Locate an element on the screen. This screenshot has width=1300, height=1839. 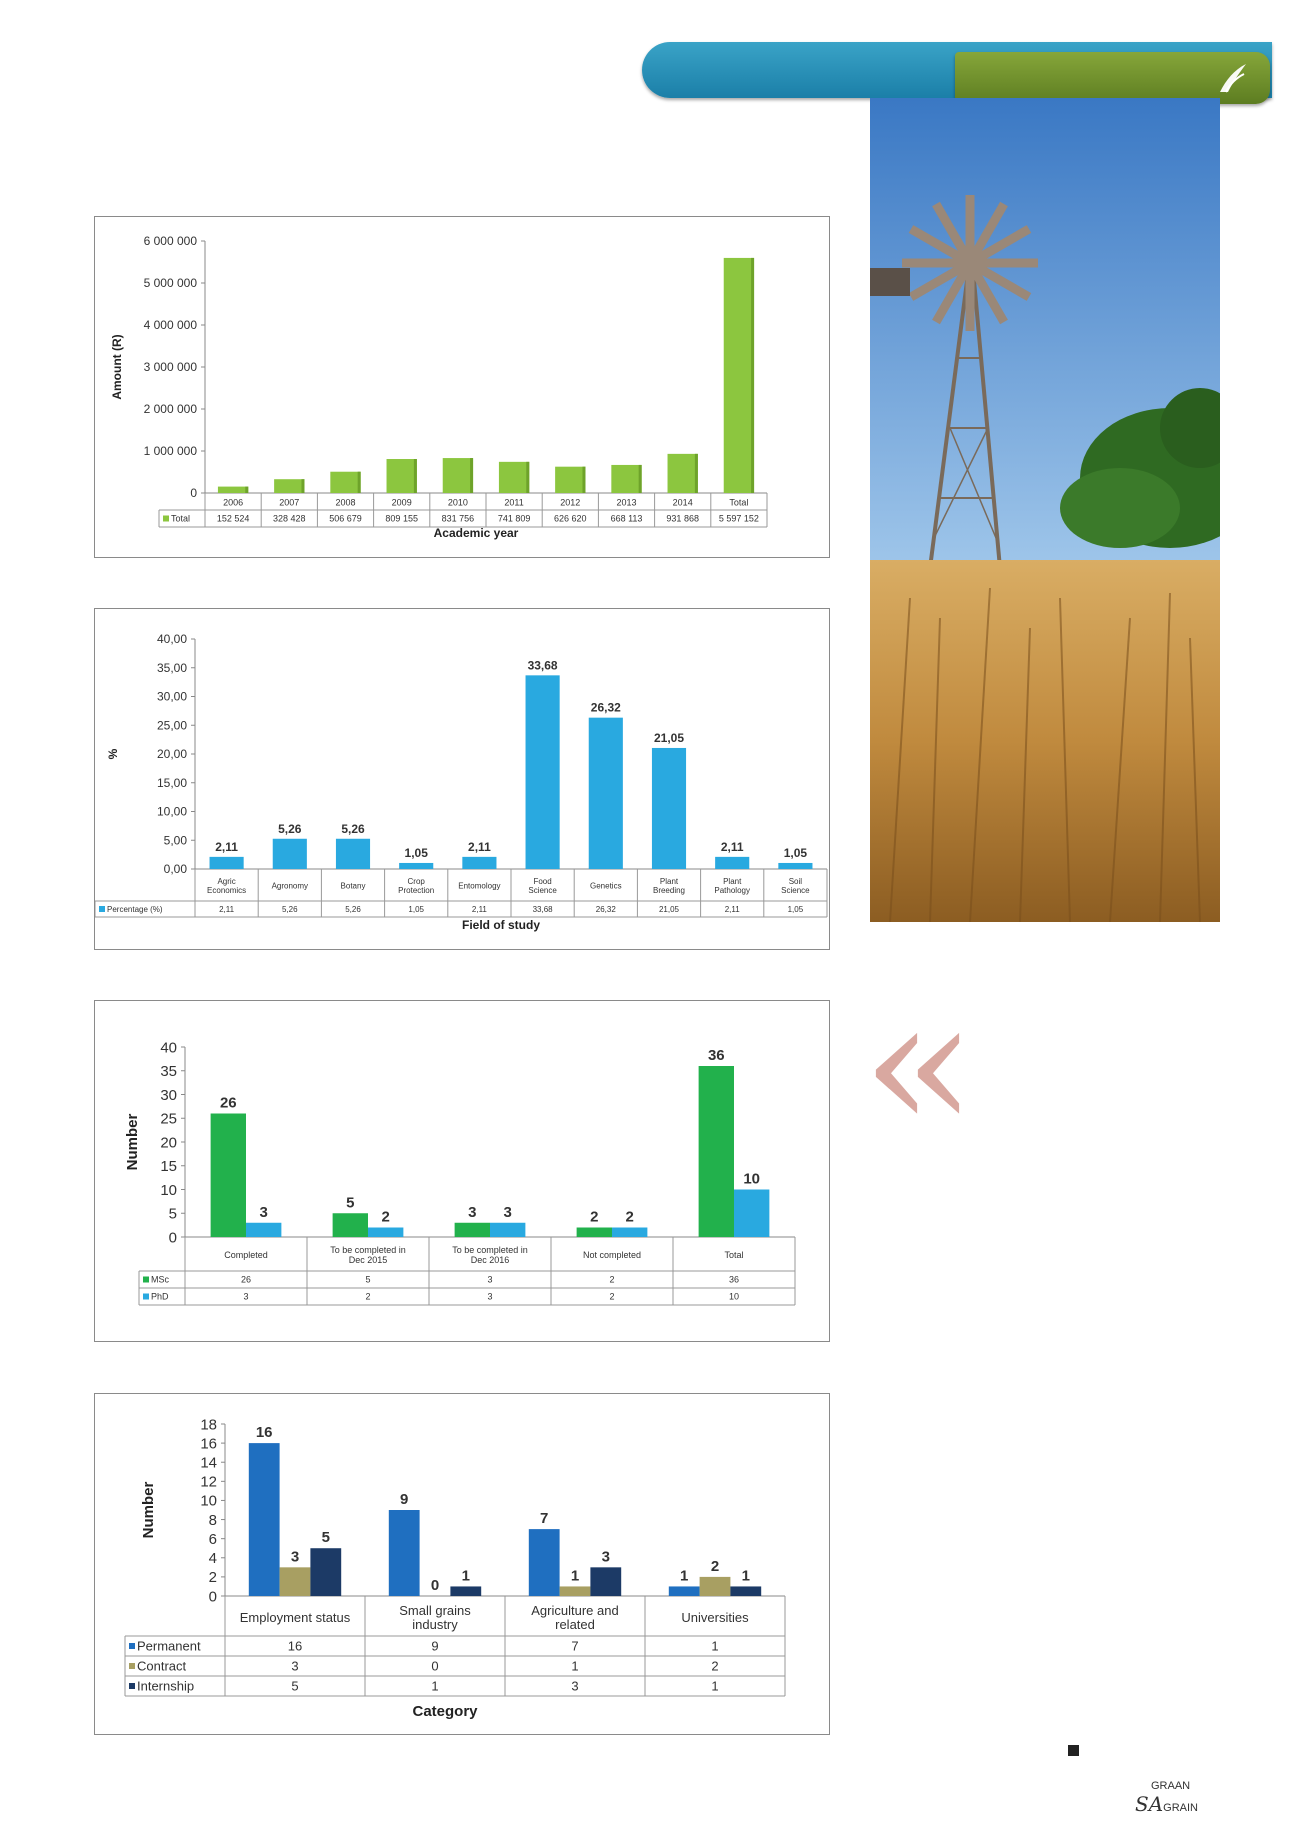
data-label: 2 is located at coordinates (715, 1566).